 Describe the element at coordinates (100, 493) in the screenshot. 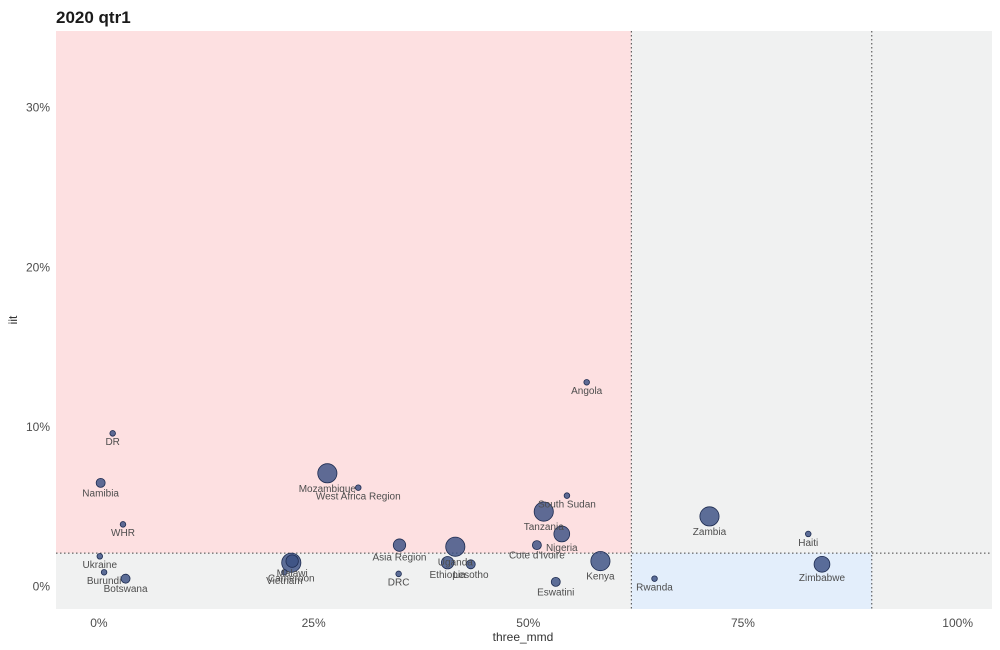

I see `point-label: Namibia` at that location.